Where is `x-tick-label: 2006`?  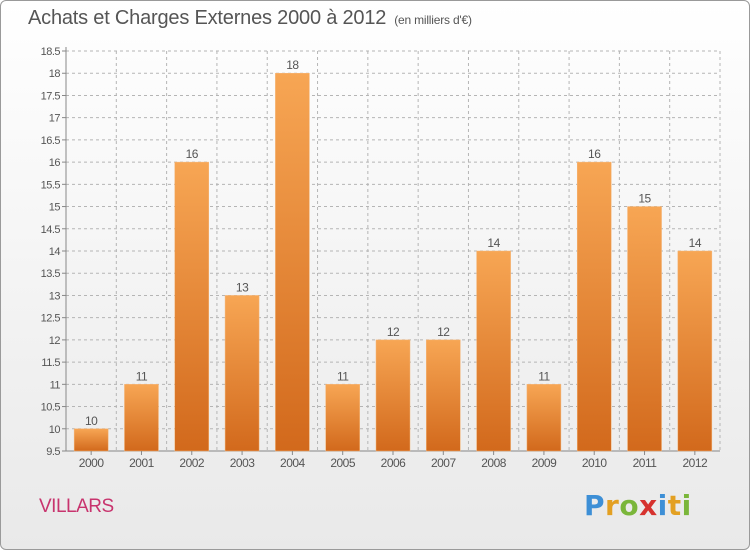 x-tick-label: 2006 is located at coordinates (394, 463).